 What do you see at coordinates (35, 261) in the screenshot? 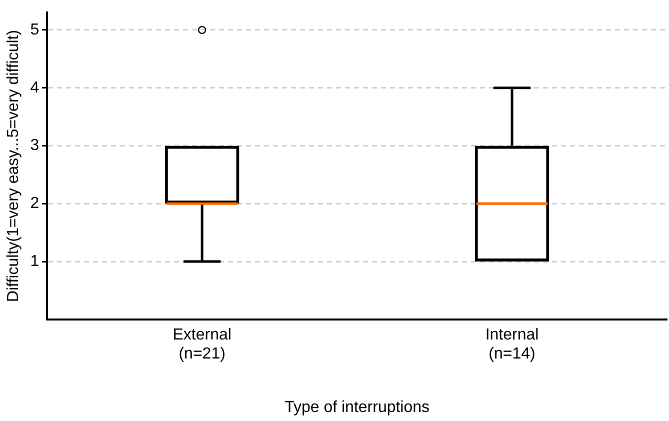
I see `y-tick-label: 1` at bounding box center [35, 261].